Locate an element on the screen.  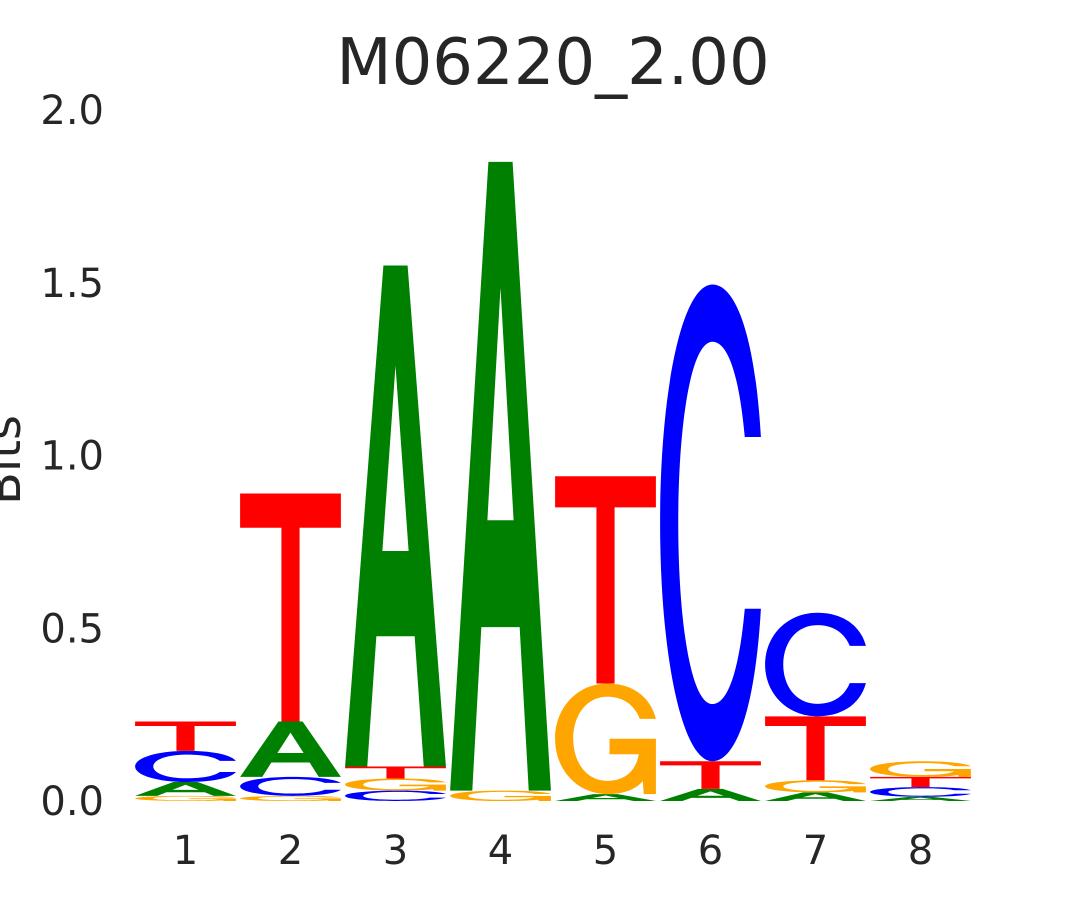
y-tick-label: 1.0 is located at coordinates (72, 457).